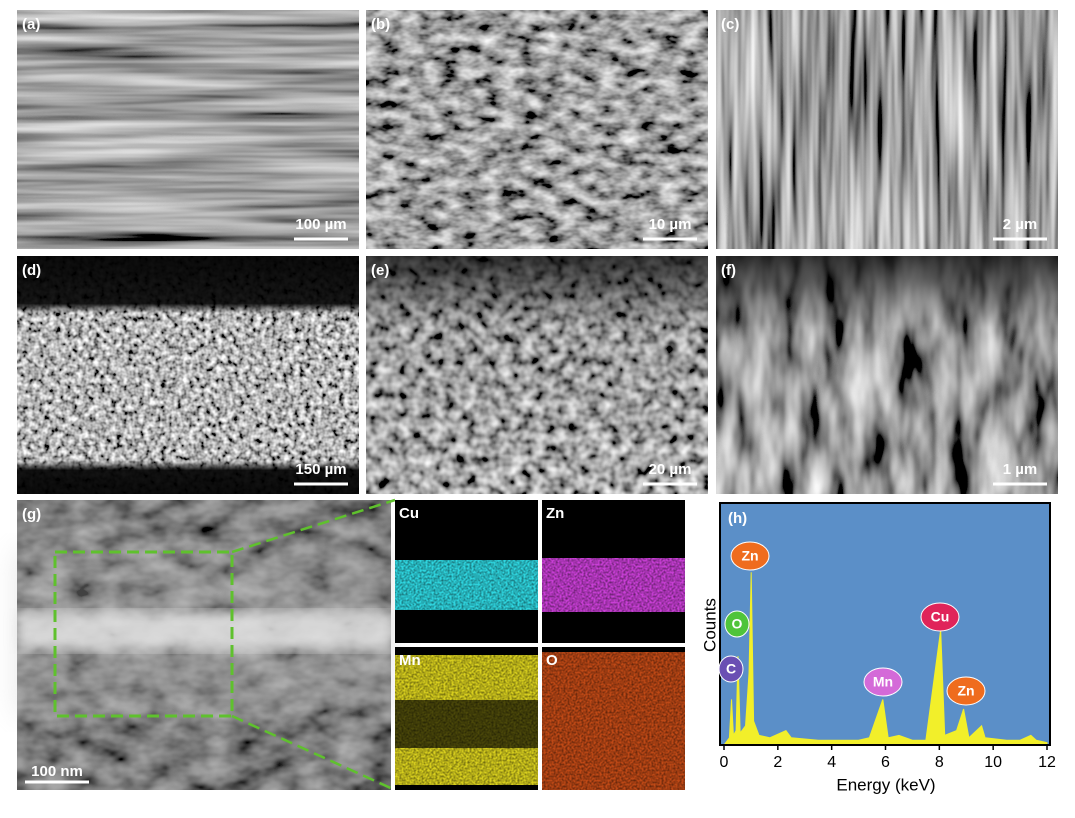 This screenshot has height=818, width=1075. What do you see at coordinates (380, 24) in the screenshot?
I see `panel-label: (b)` at bounding box center [380, 24].